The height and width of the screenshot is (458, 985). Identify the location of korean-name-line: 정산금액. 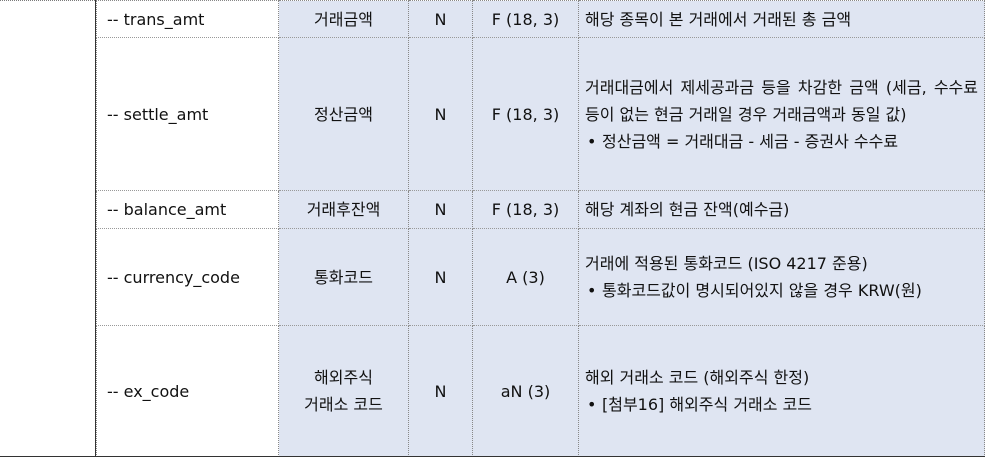
(343, 114).